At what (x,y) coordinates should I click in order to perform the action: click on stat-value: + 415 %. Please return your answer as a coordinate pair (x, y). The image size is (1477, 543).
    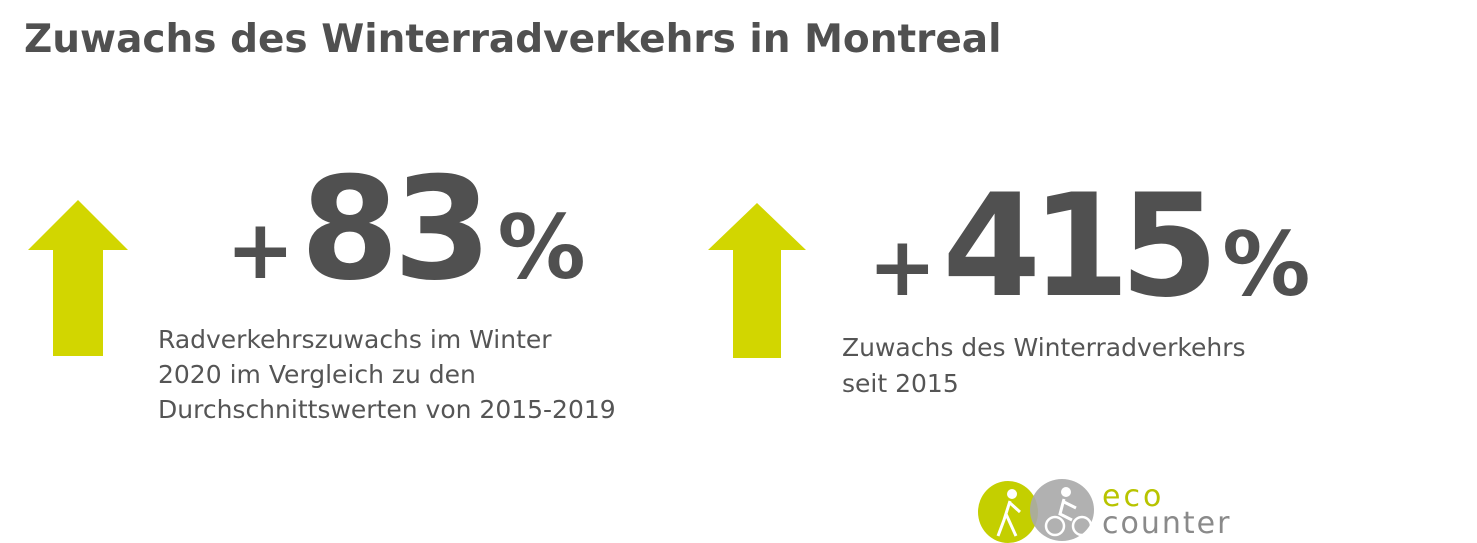
    Looking at the image, I should click on (1089, 246).